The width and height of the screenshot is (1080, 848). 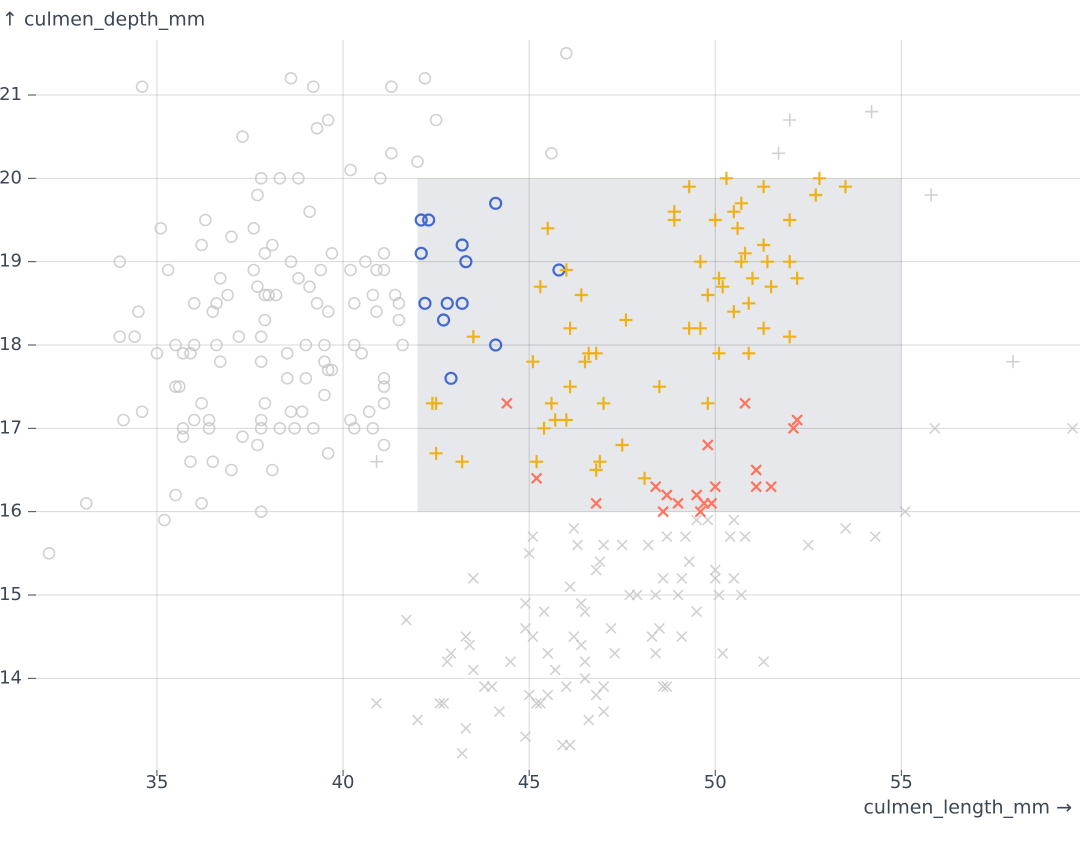 I want to click on y-tick-label: 21, so click(x=11, y=94).